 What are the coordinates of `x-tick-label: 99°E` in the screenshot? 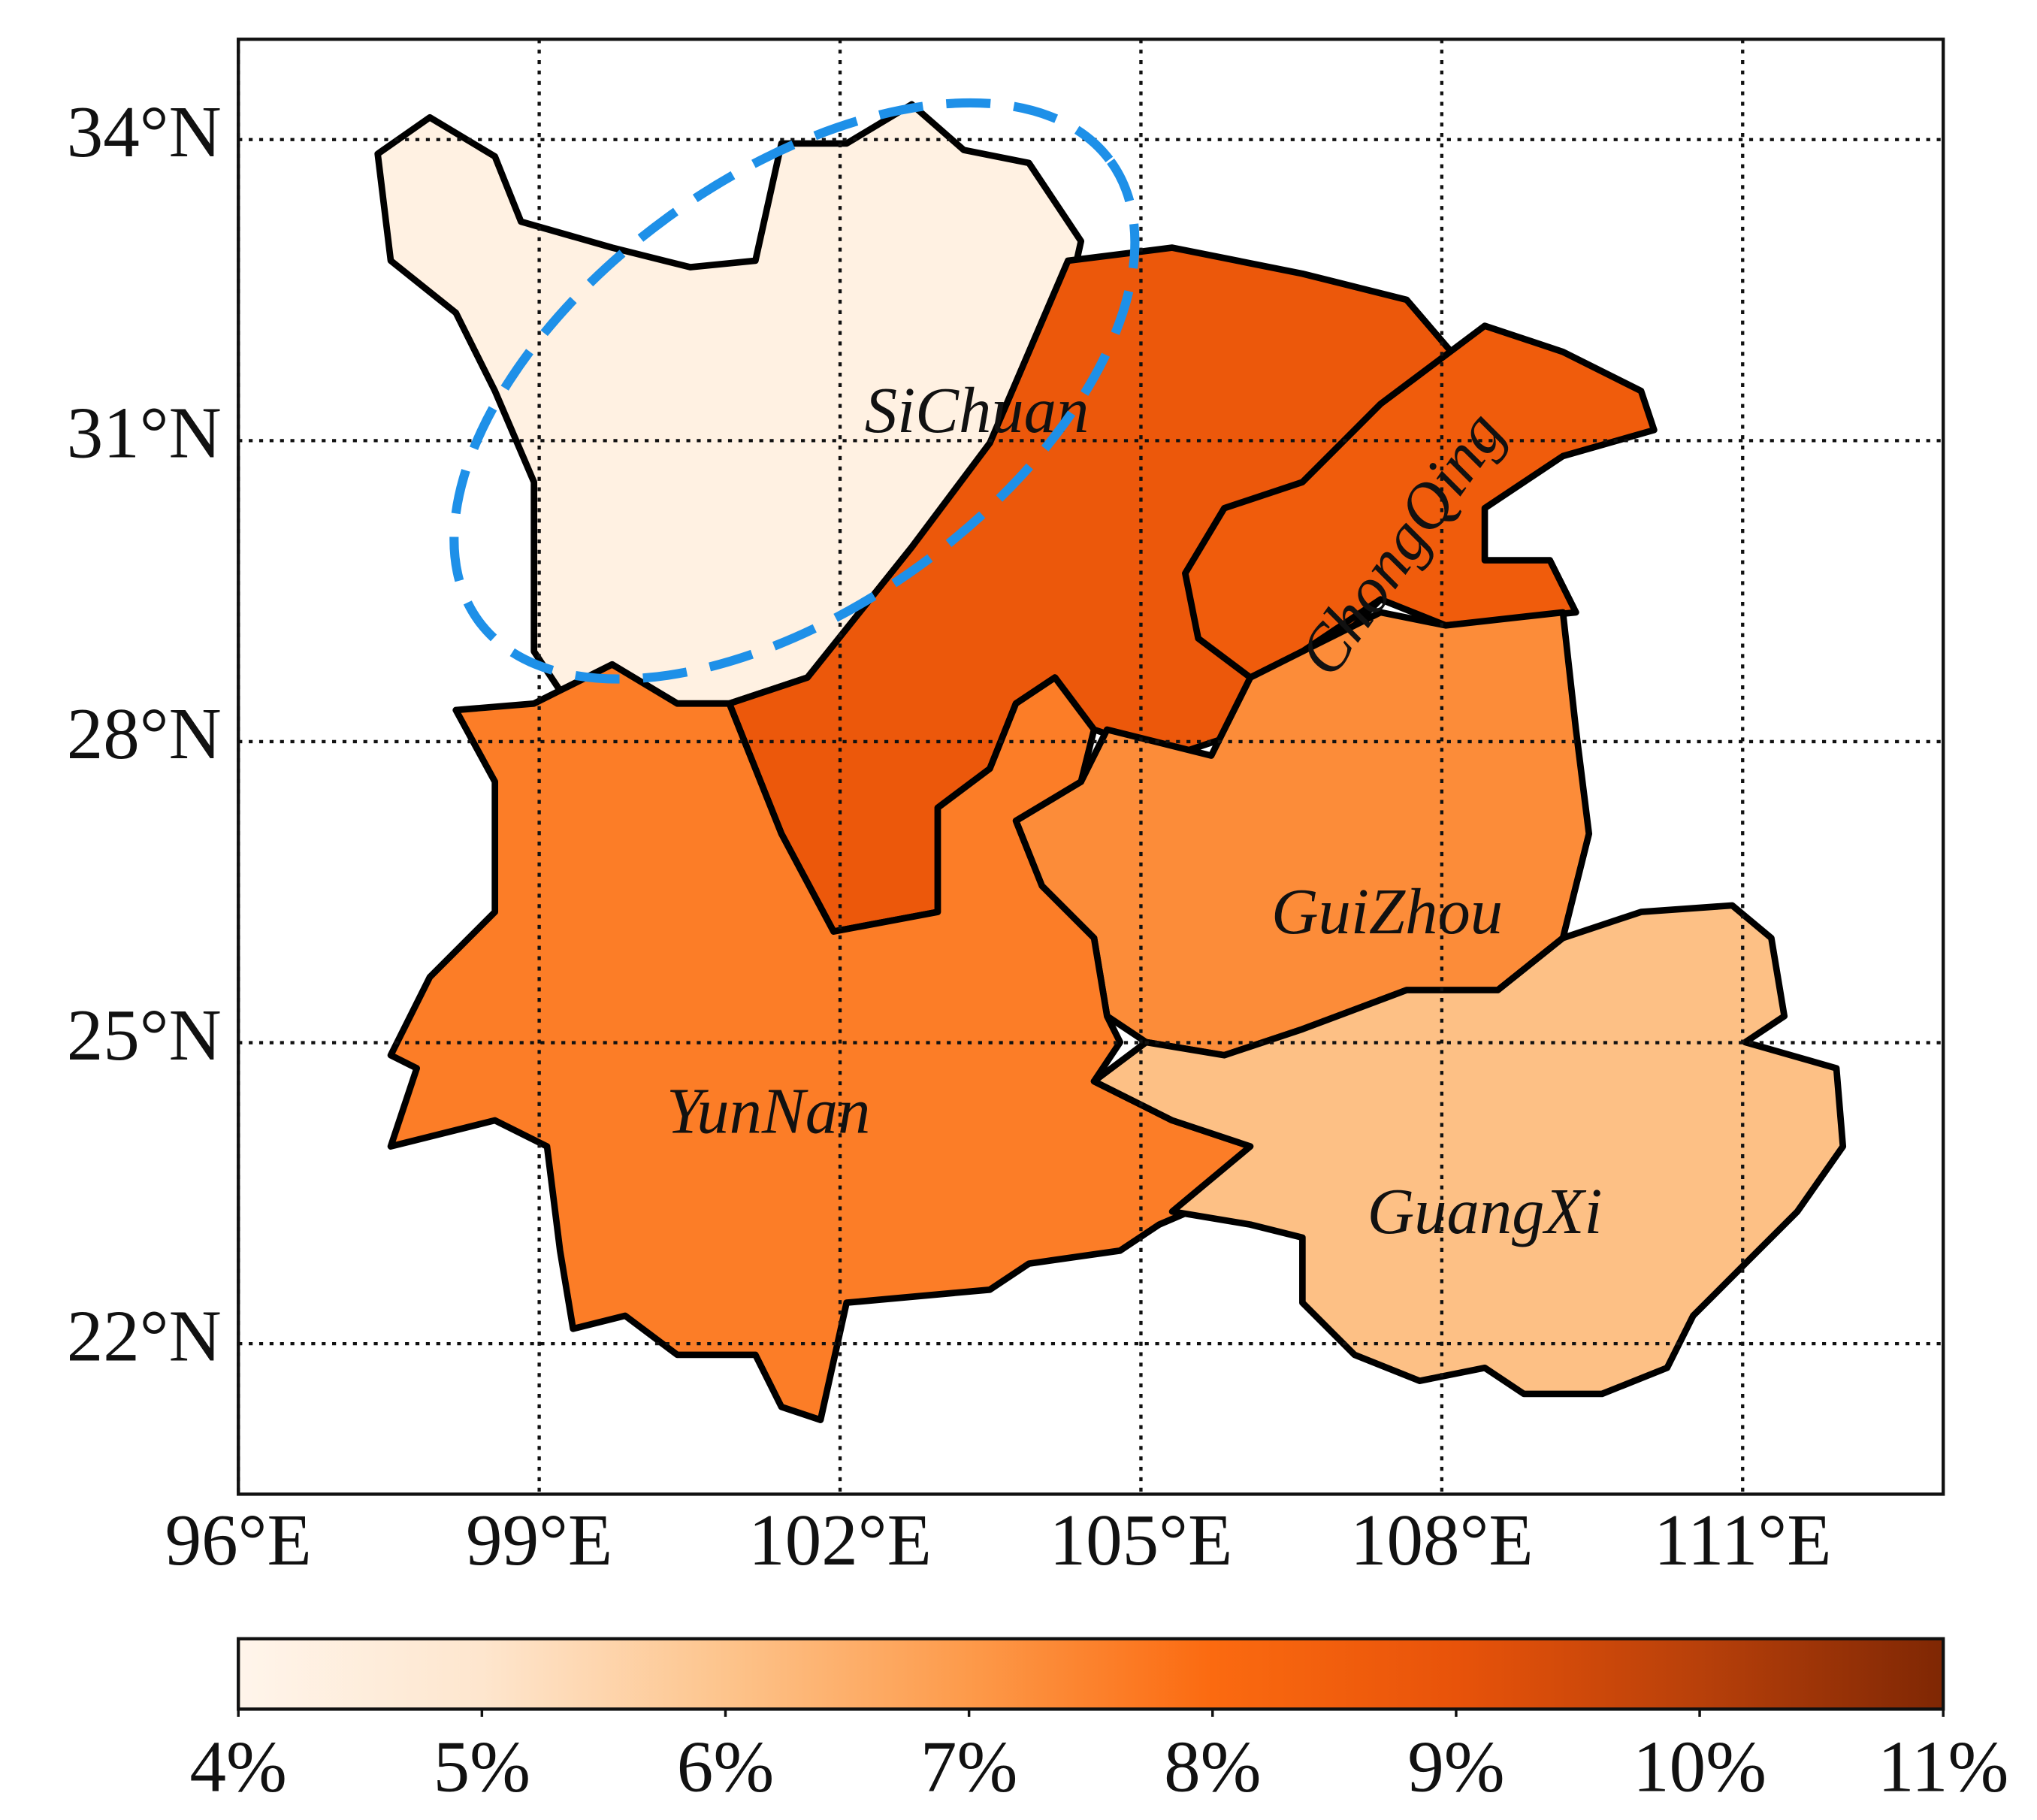 It's located at (539, 1540).